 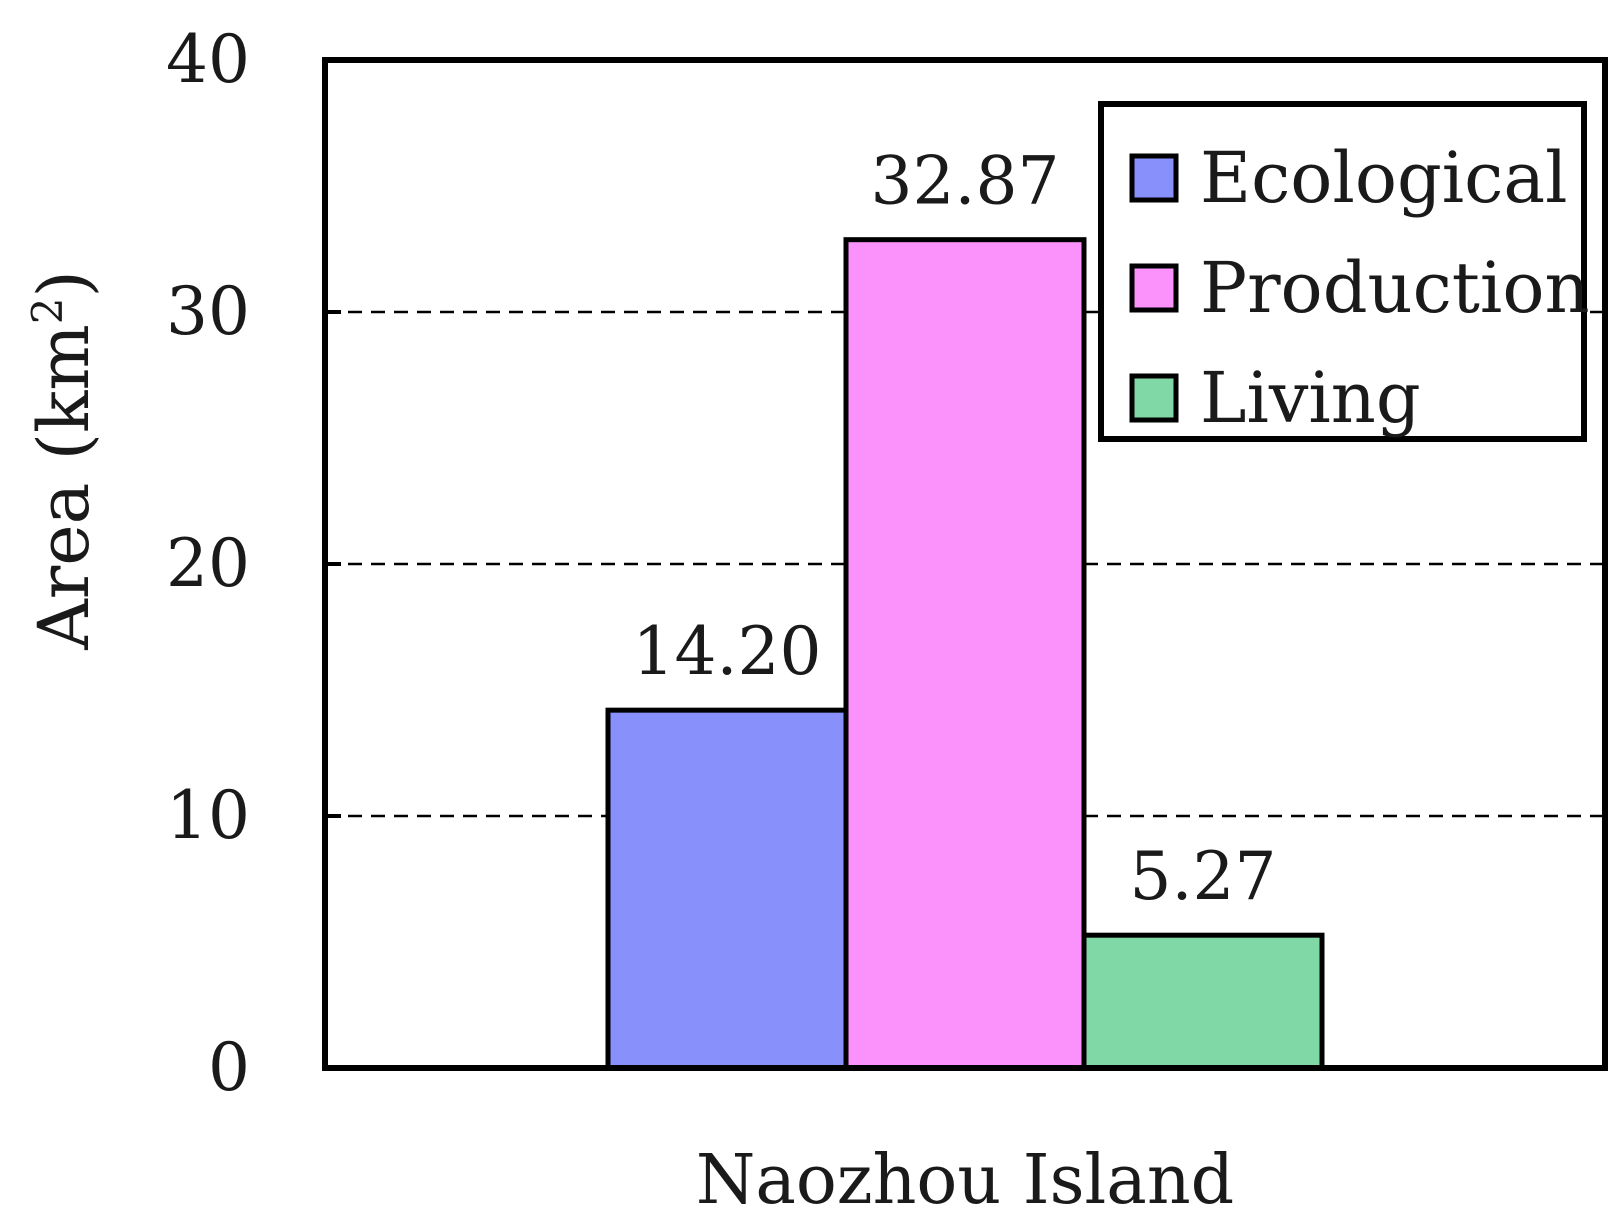 What do you see at coordinates (229, 1067) in the screenshot?
I see `y-tick-label-0: 0` at bounding box center [229, 1067].